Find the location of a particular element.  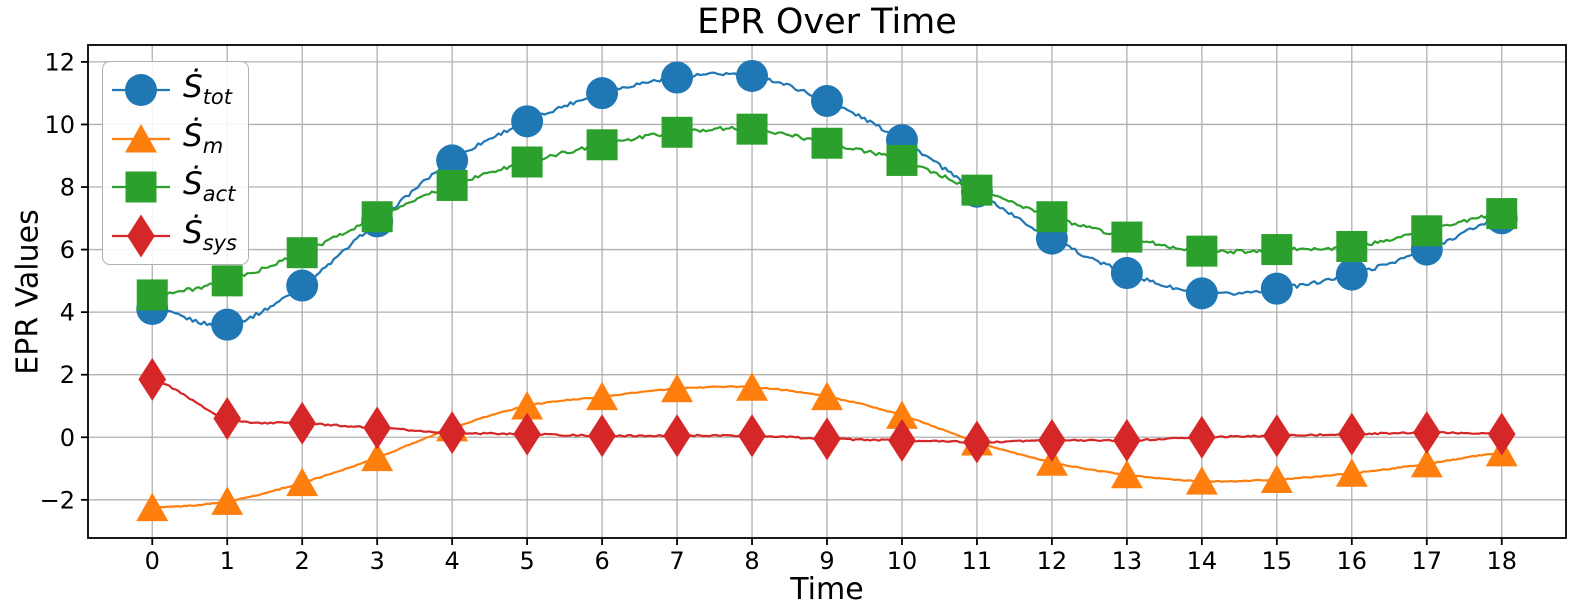

chart-title: EPR Over Time is located at coordinates (827, 22).